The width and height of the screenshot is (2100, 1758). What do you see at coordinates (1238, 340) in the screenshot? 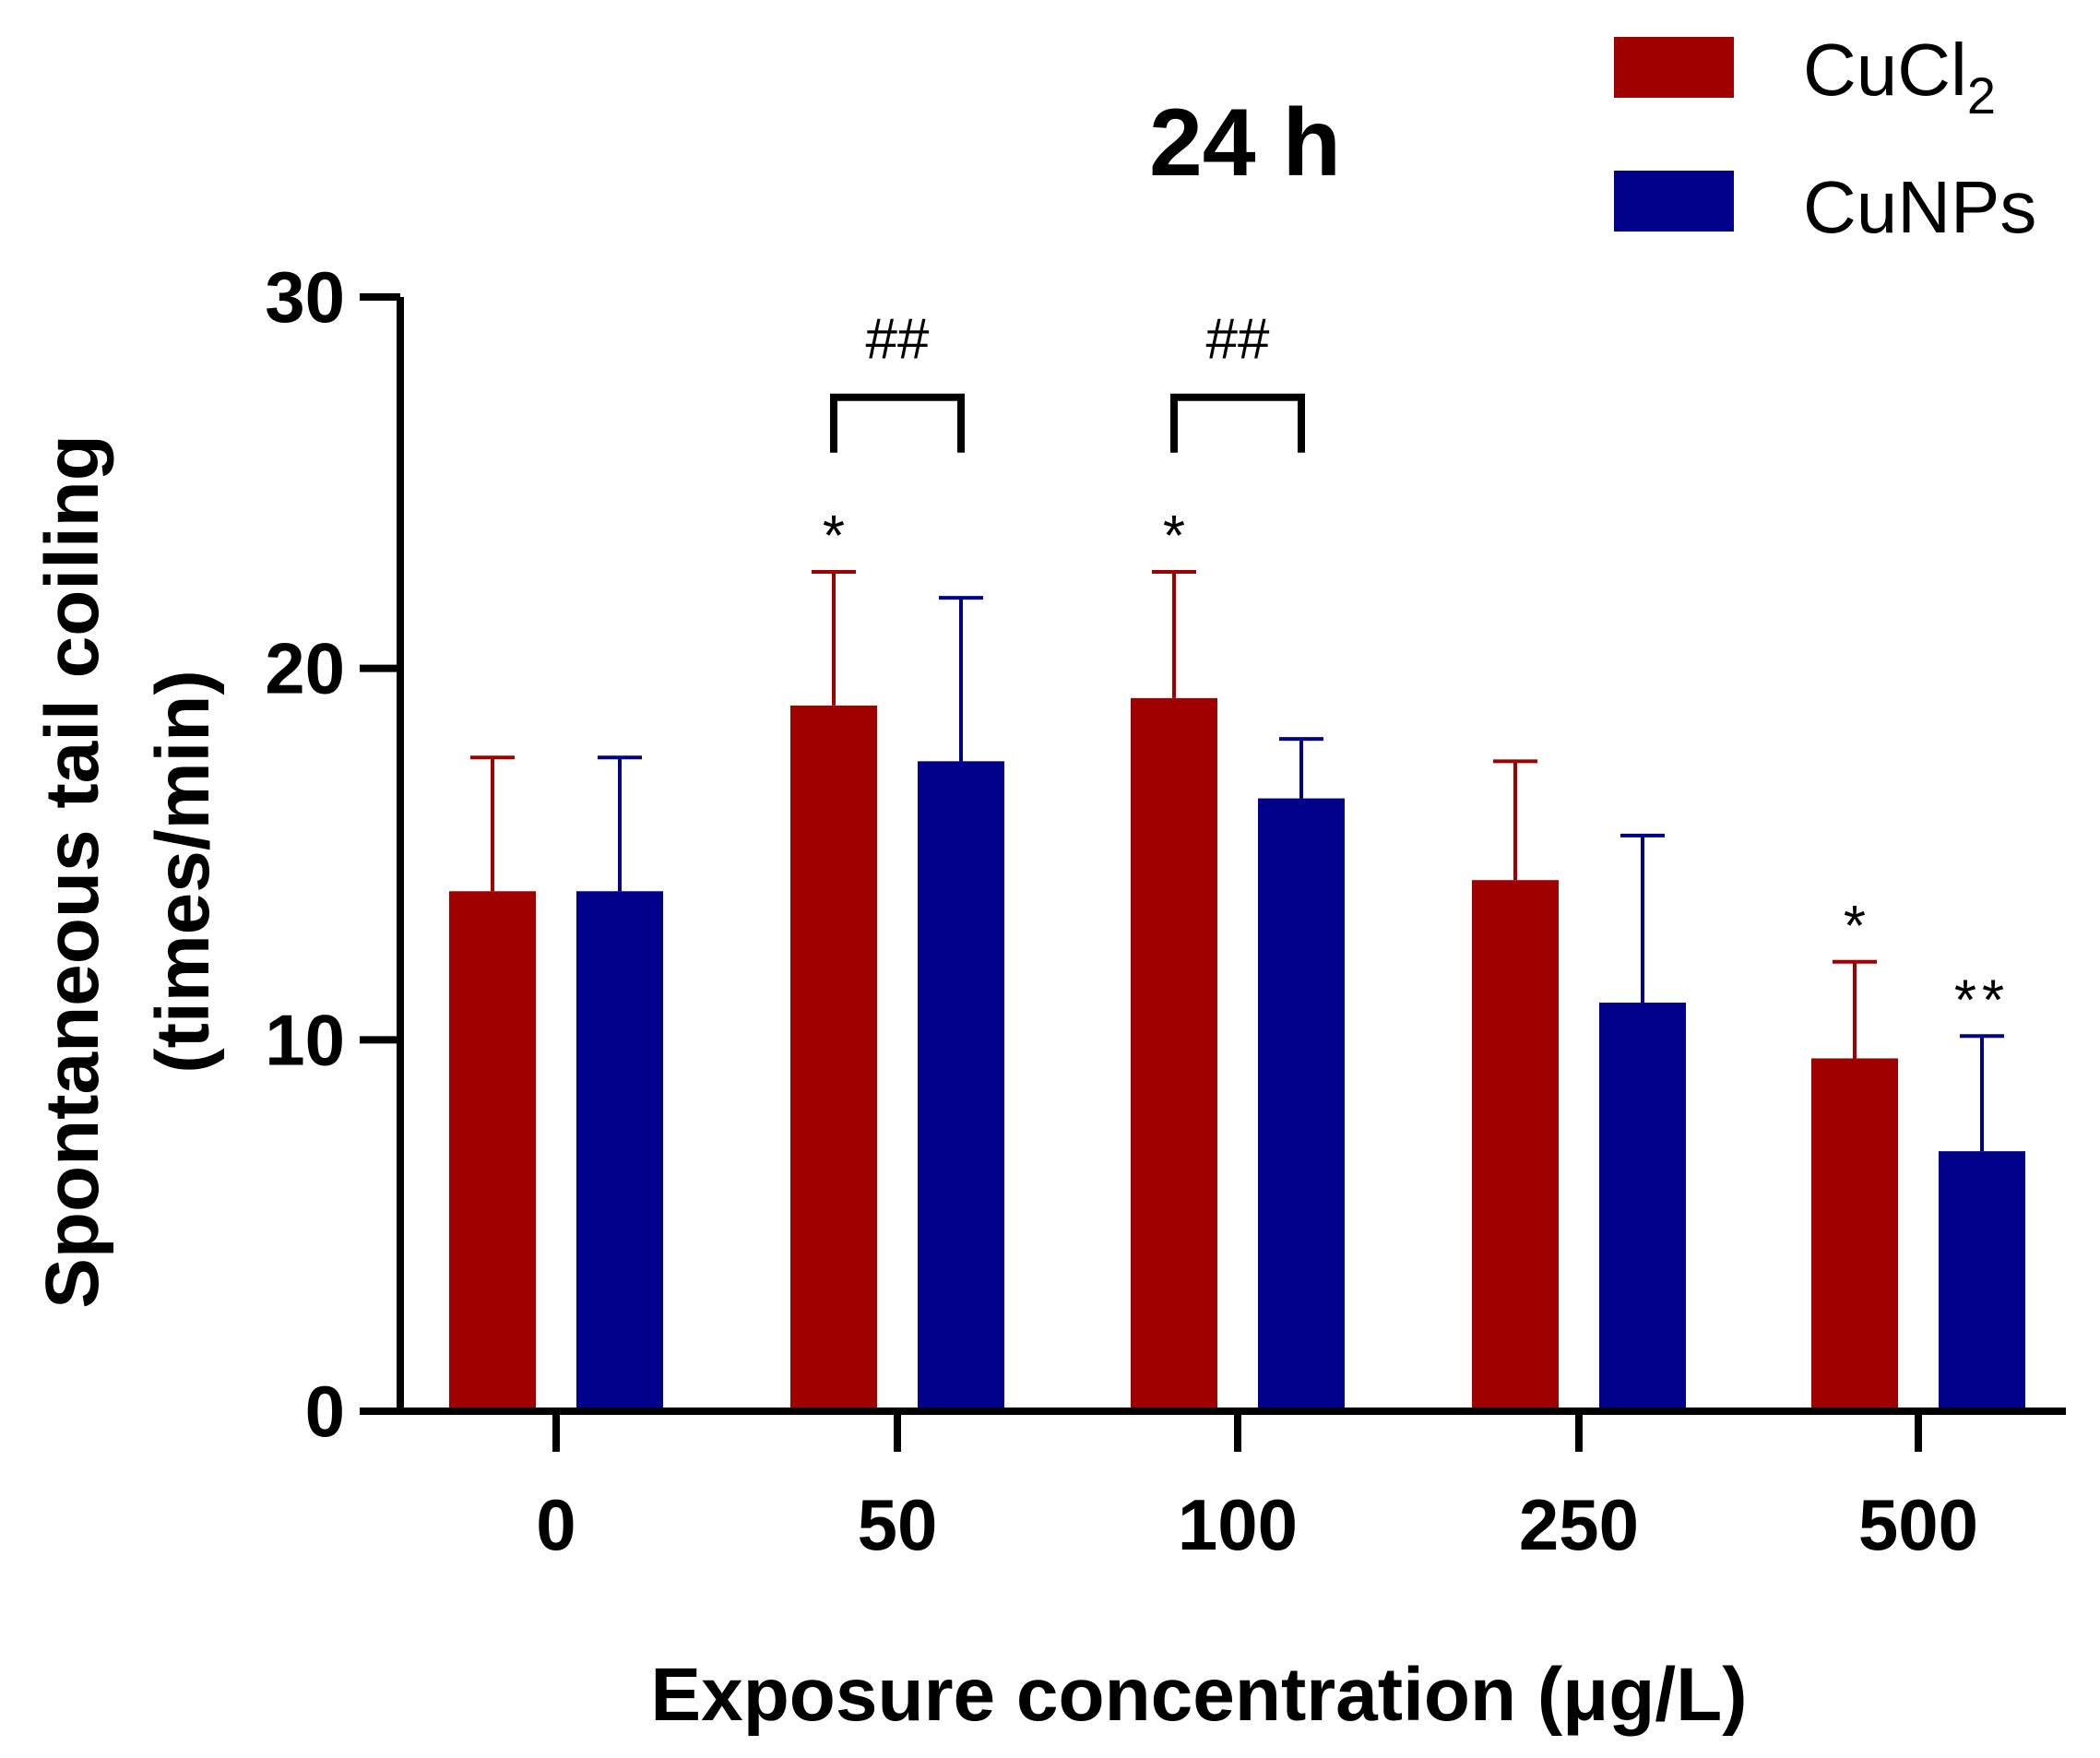
I see `comparison-label-100: ##` at bounding box center [1238, 340].